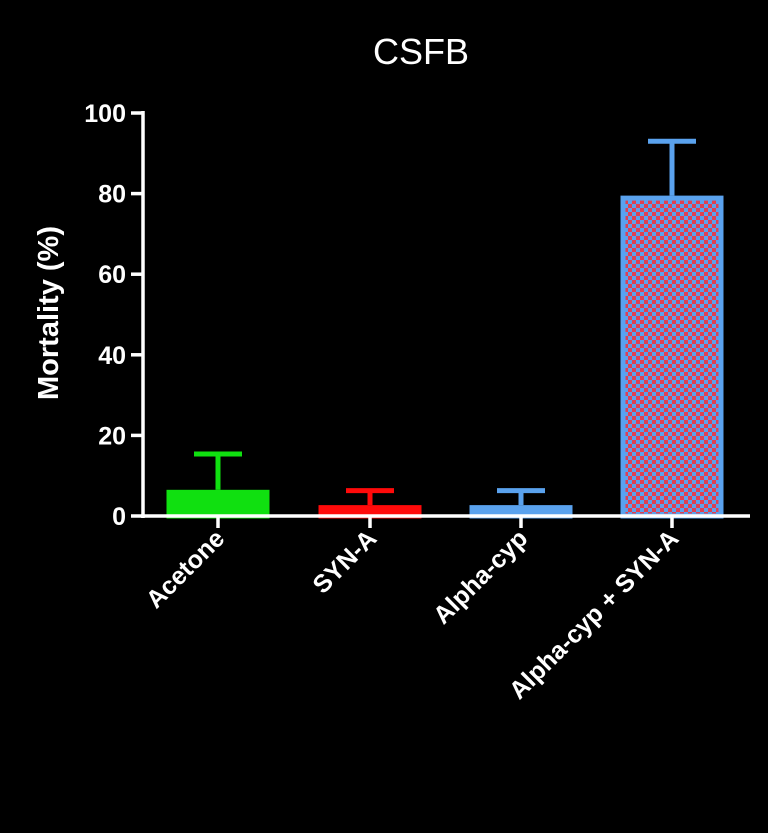 The image size is (768, 833). What do you see at coordinates (119, 517) in the screenshot?
I see `y-tick-label: 0` at bounding box center [119, 517].